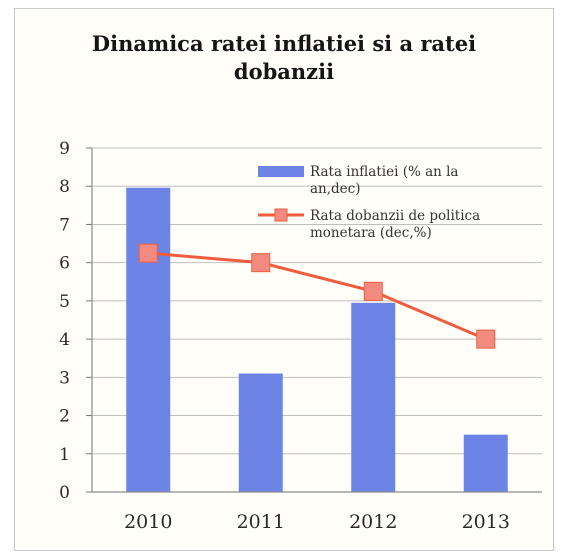  Describe the element at coordinates (148, 340) in the screenshot. I see `bar-inflation-2010` at that location.